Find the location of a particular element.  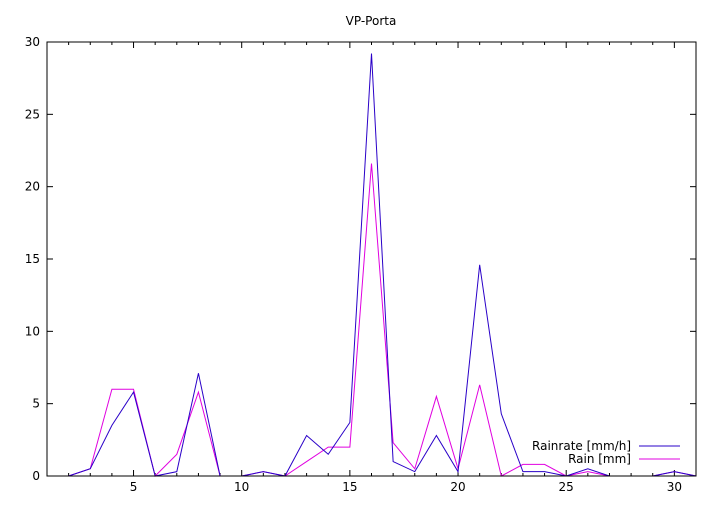

x-tick-label: 30 is located at coordinates (674, 487).